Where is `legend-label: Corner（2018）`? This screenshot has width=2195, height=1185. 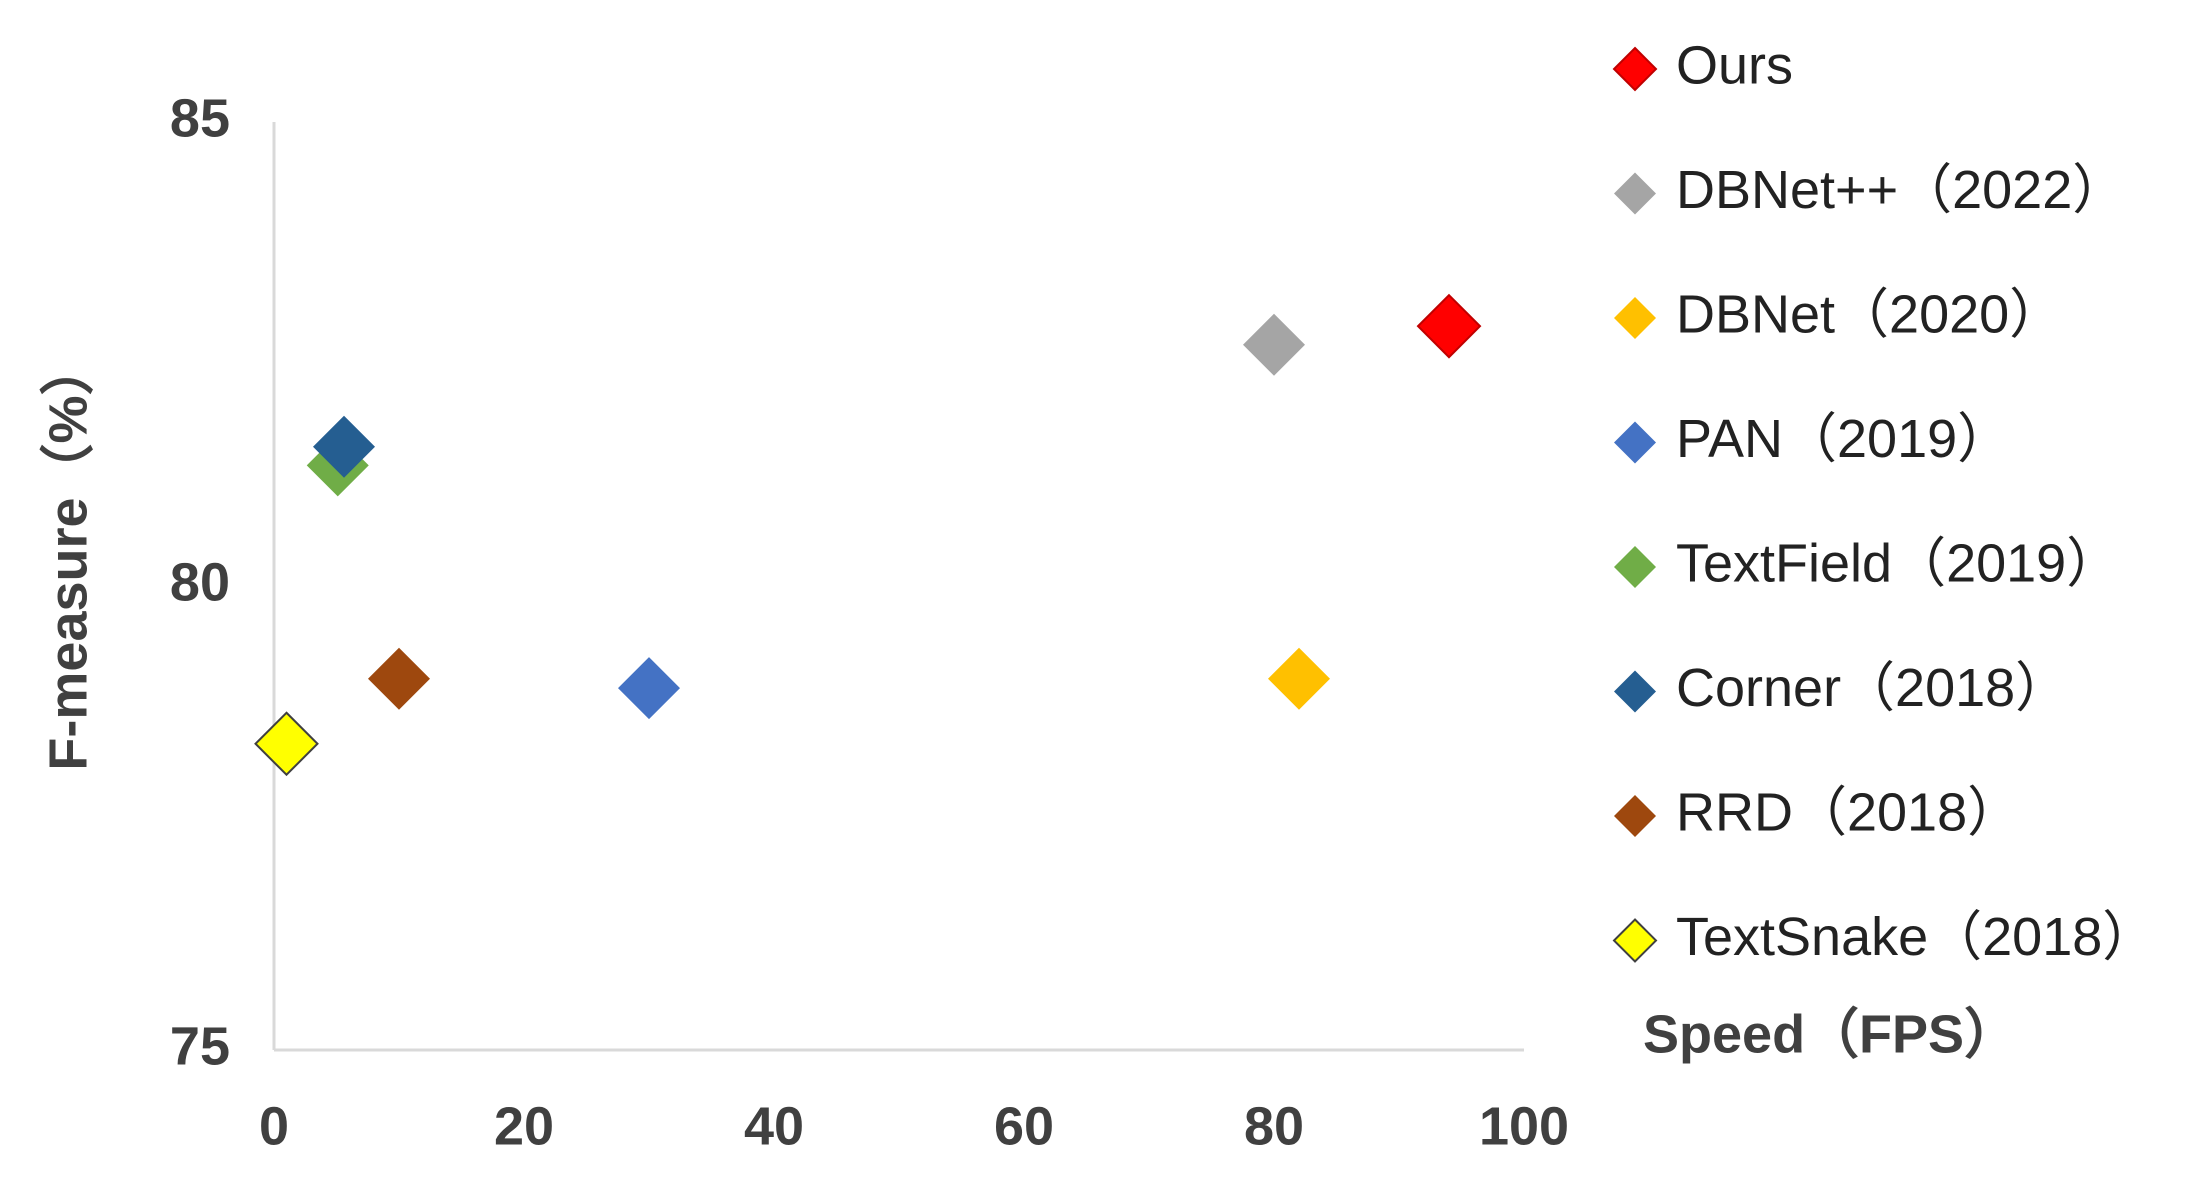
legend-label: Corner（2018） is located at coordinates (1872, 688).